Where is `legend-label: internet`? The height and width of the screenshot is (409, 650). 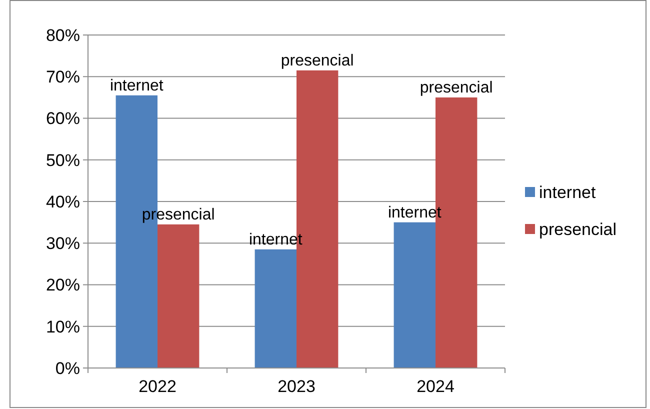 legend-label: internet is located at coordinates (567, 192).